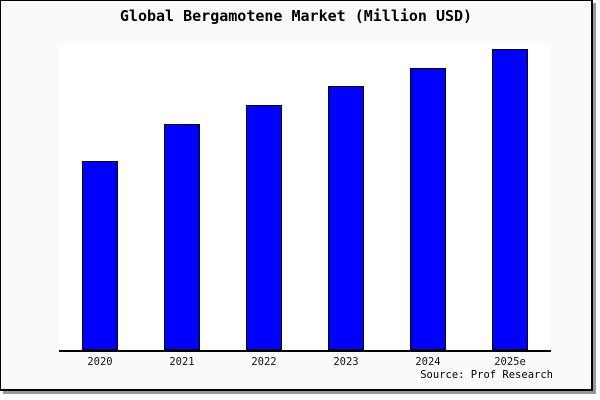  I want to click on x-tick-label: 2022, so click(264, 362).